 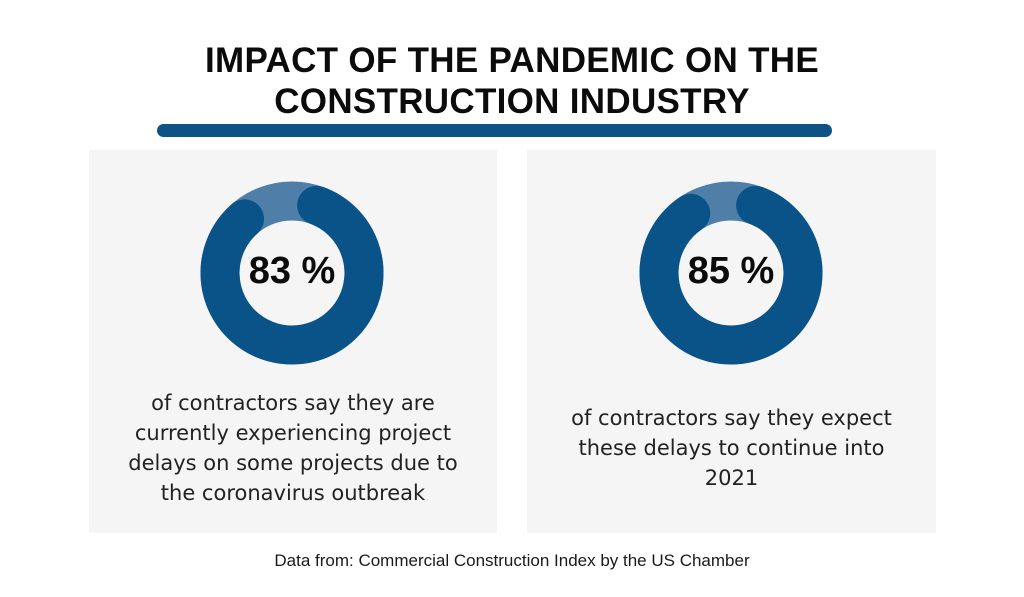 What do you see at coordinates (293, 433) in the screenshot?
I see `description-line: currently experiencing project` at bounding box center [293, 433].